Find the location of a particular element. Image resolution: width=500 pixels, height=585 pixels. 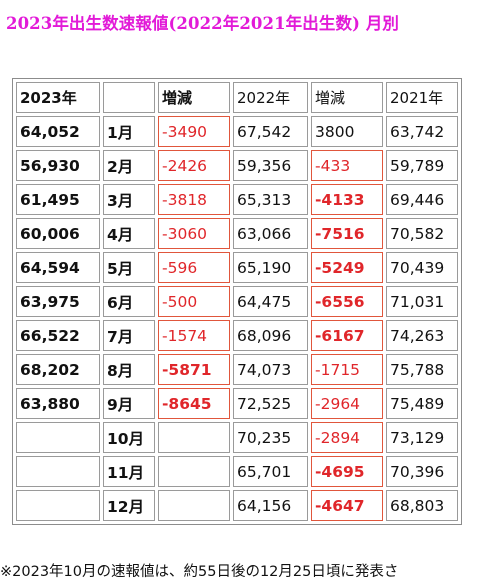

table-row: 10月 70,235 -2894 73,129 is located at coordinates (237, 437).